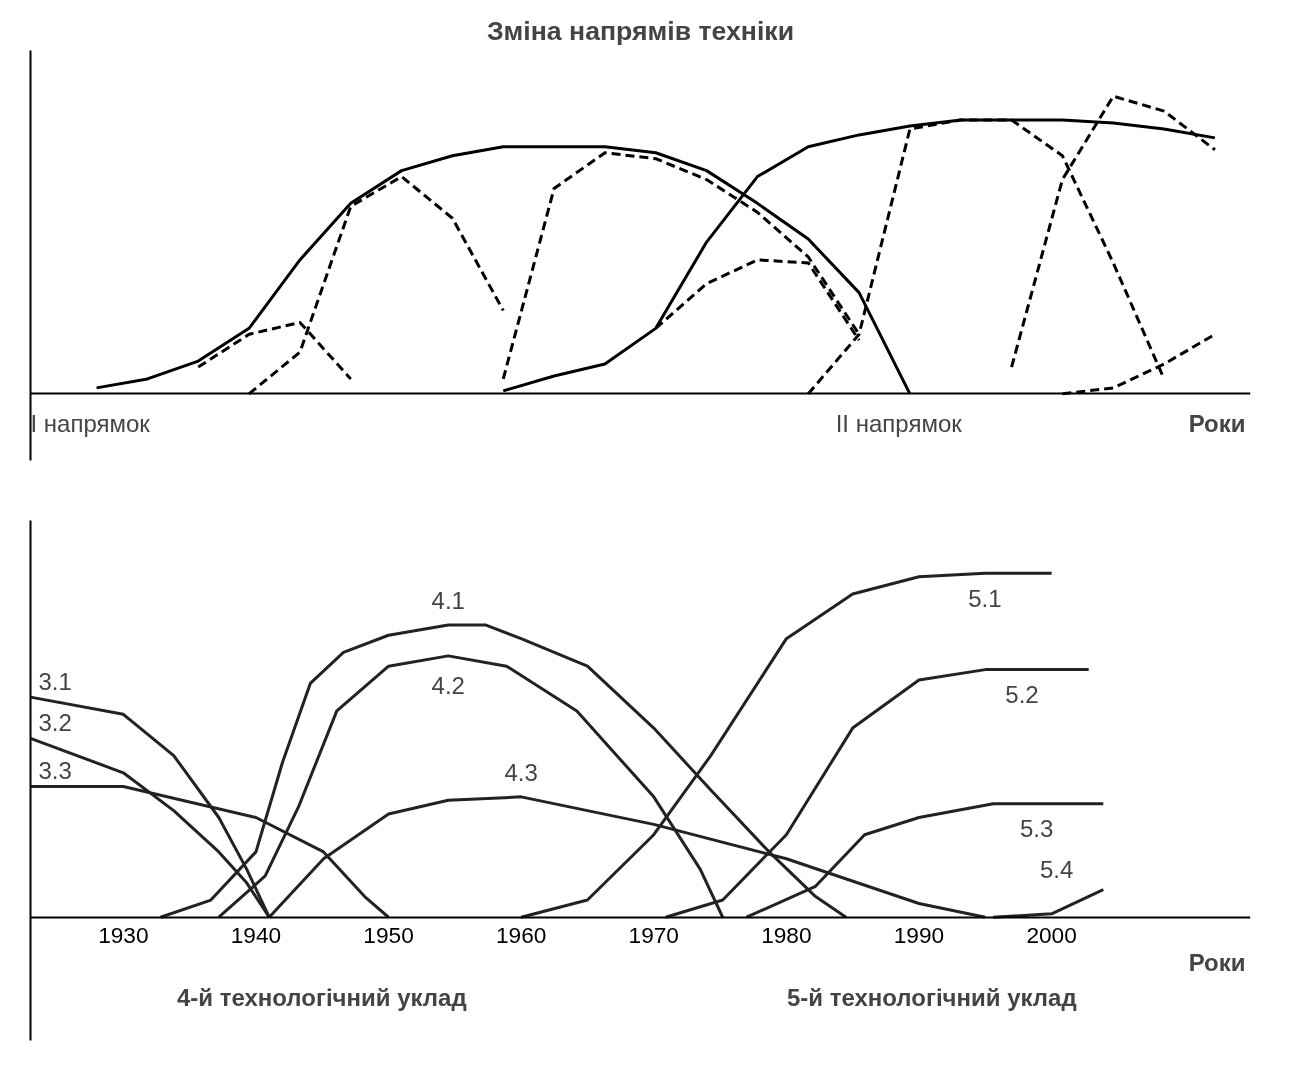  Describe the element at coordinates (1036, 829) in the screenshot. I see `series-label: 5.3` at that location.